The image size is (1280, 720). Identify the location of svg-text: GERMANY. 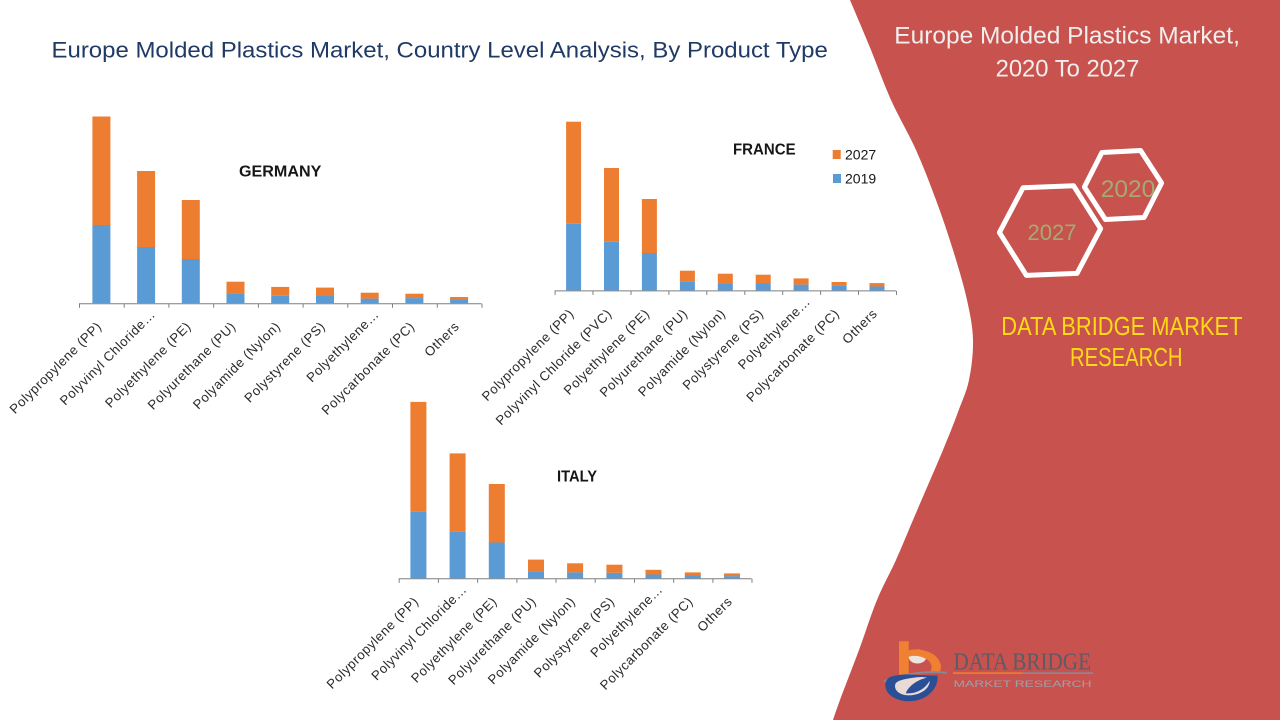
(280, 172).